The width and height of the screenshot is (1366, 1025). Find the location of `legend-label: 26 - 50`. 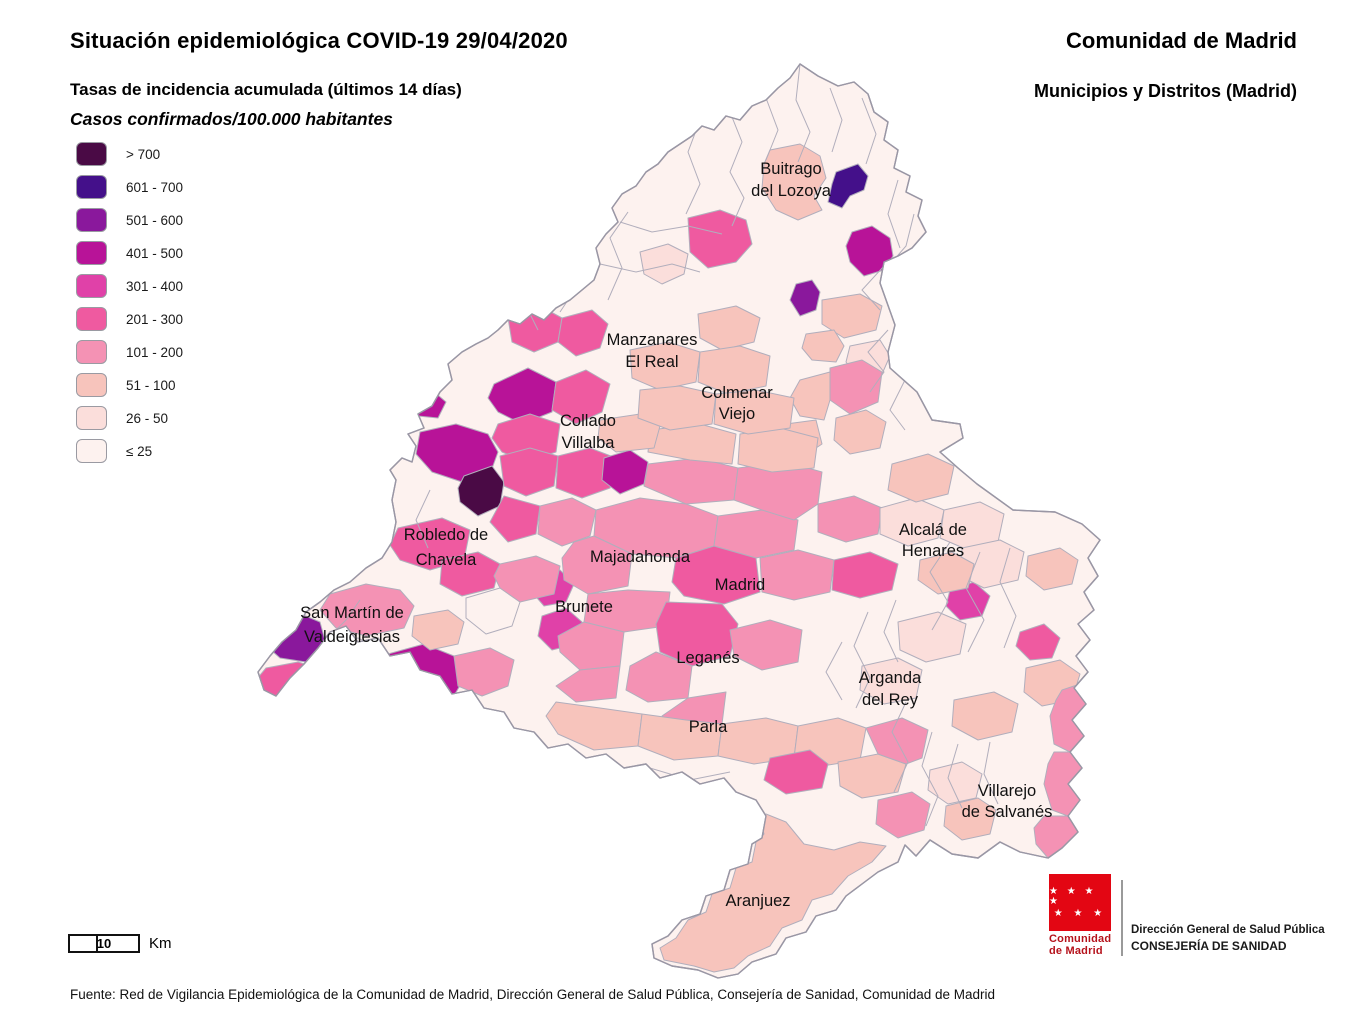

legend-label: 26 - 50 is located at coordinates (147, 418).